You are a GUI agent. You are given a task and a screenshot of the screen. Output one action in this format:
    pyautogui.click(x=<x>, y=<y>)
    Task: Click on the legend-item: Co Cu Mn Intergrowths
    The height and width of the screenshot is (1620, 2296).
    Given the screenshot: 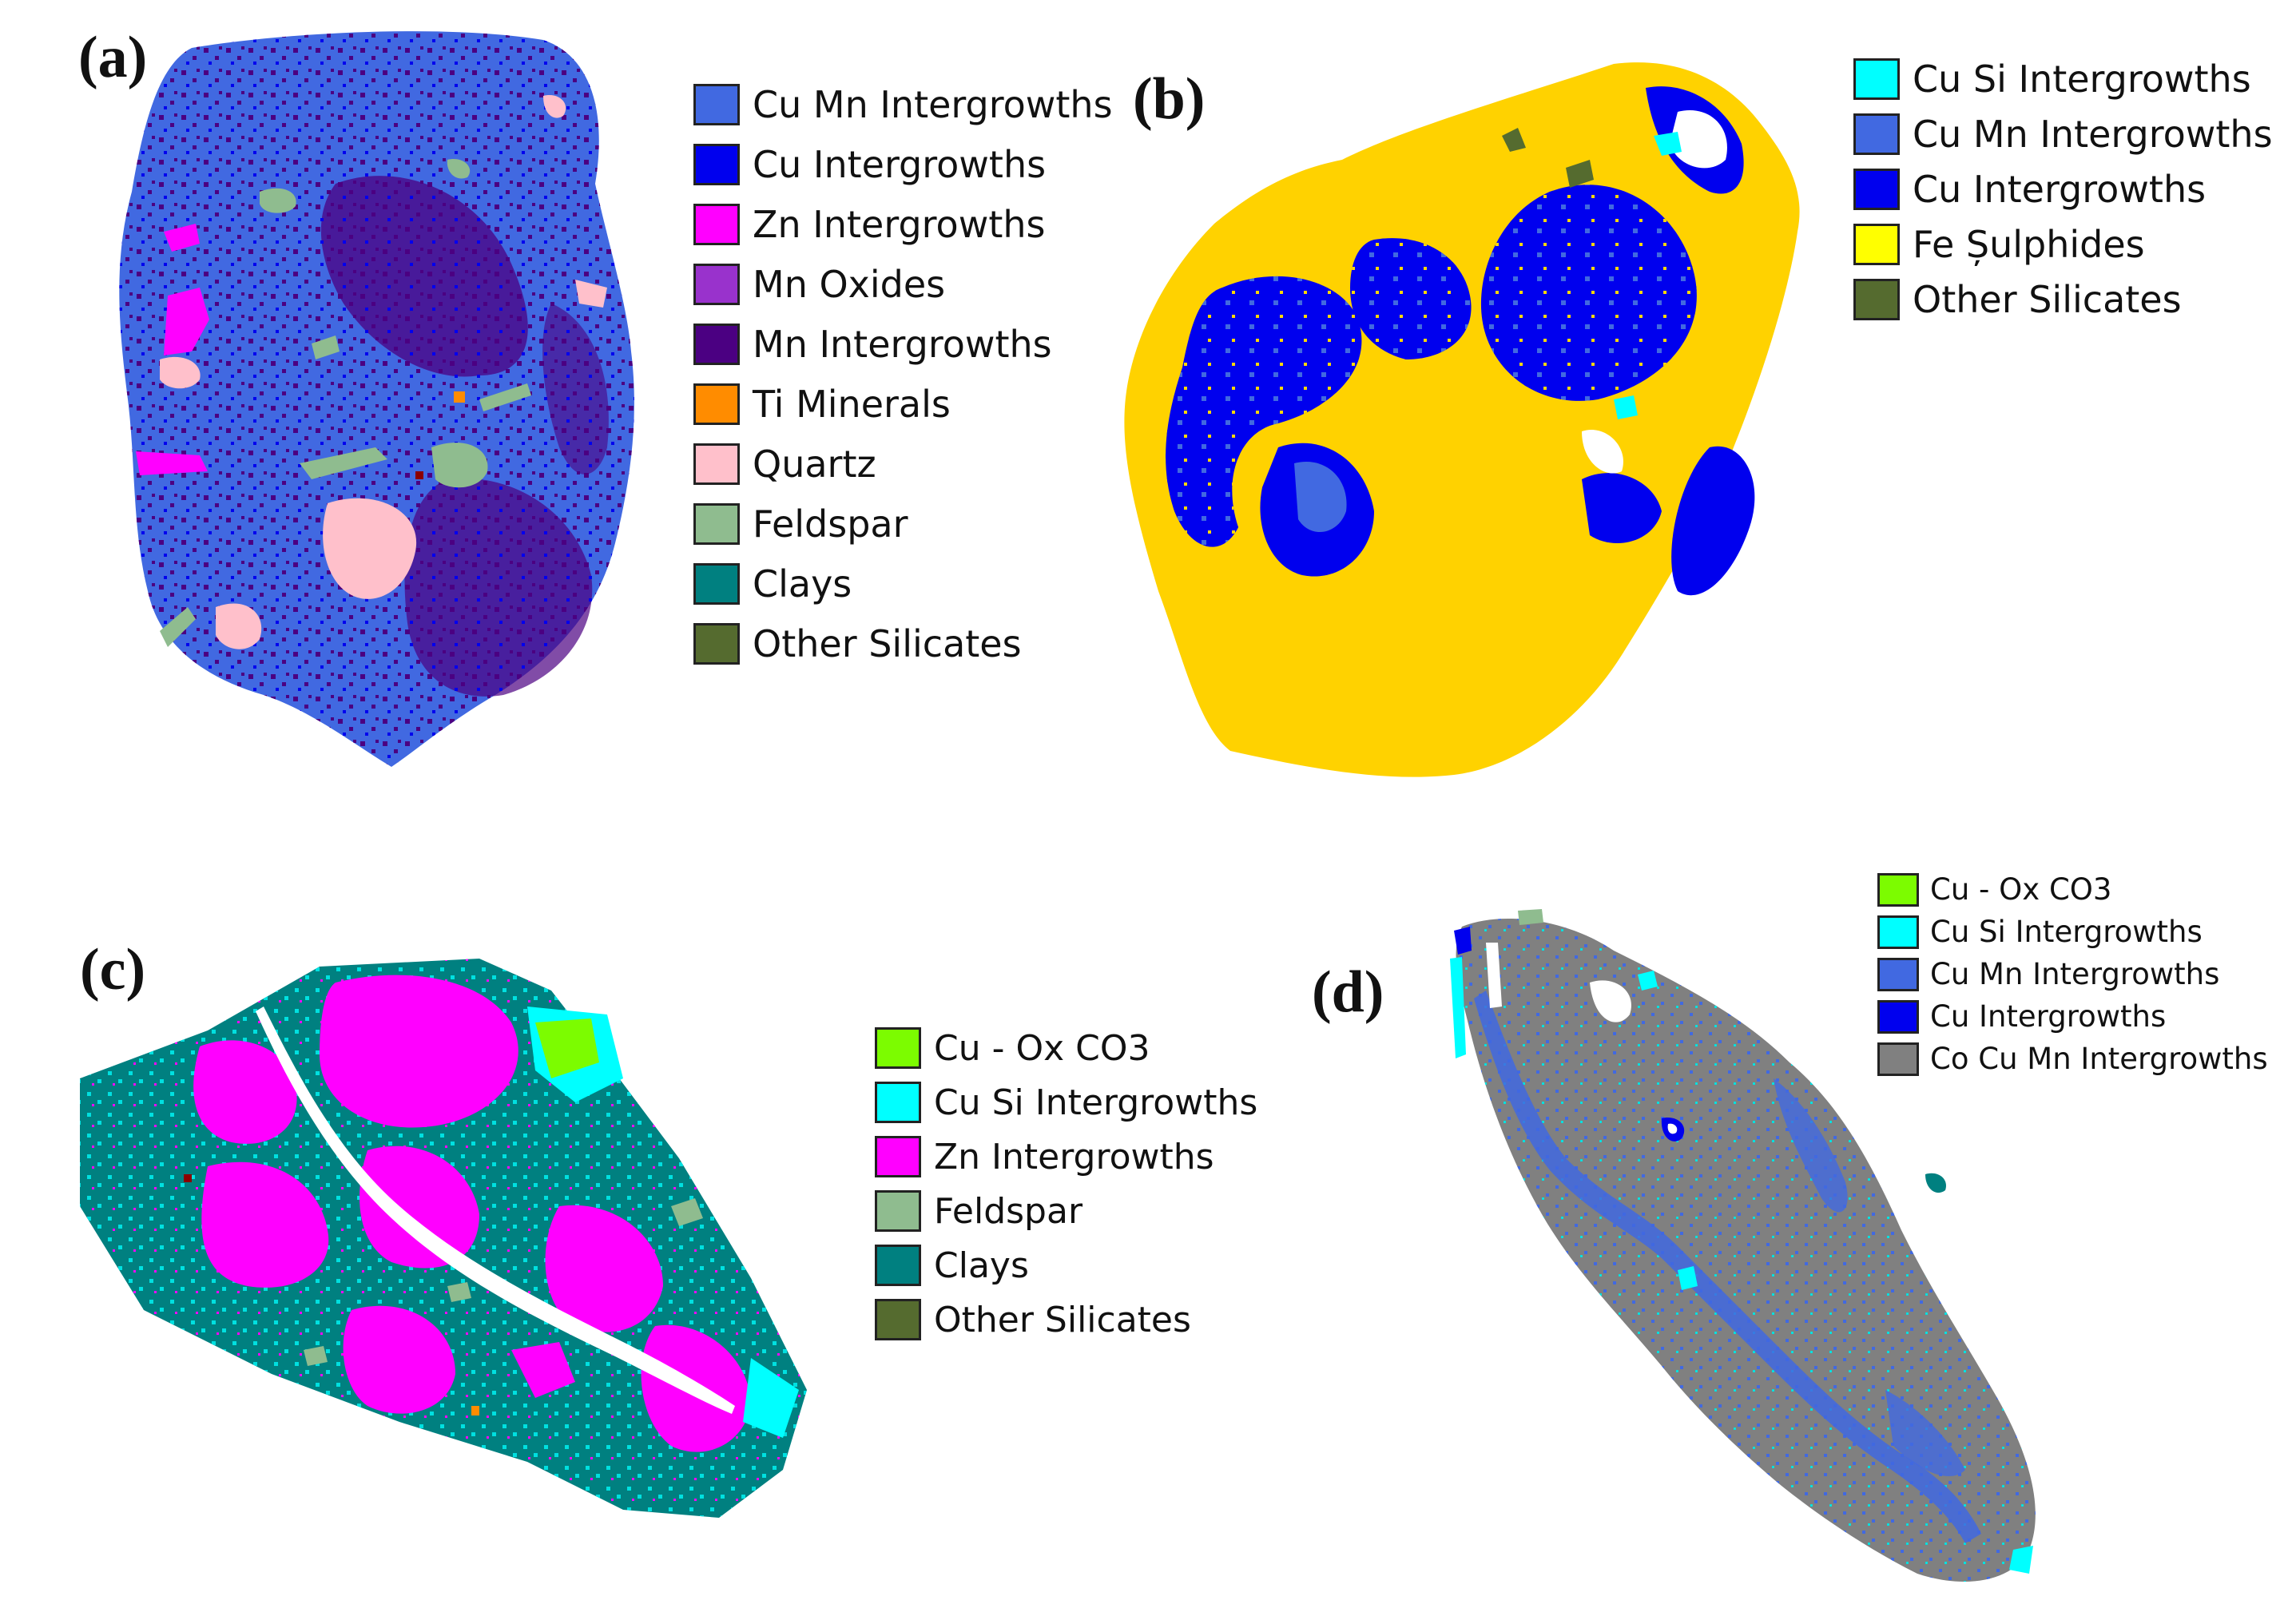 What is the action you would take?
    pyautogui.click(x=2073, y=1059)
    